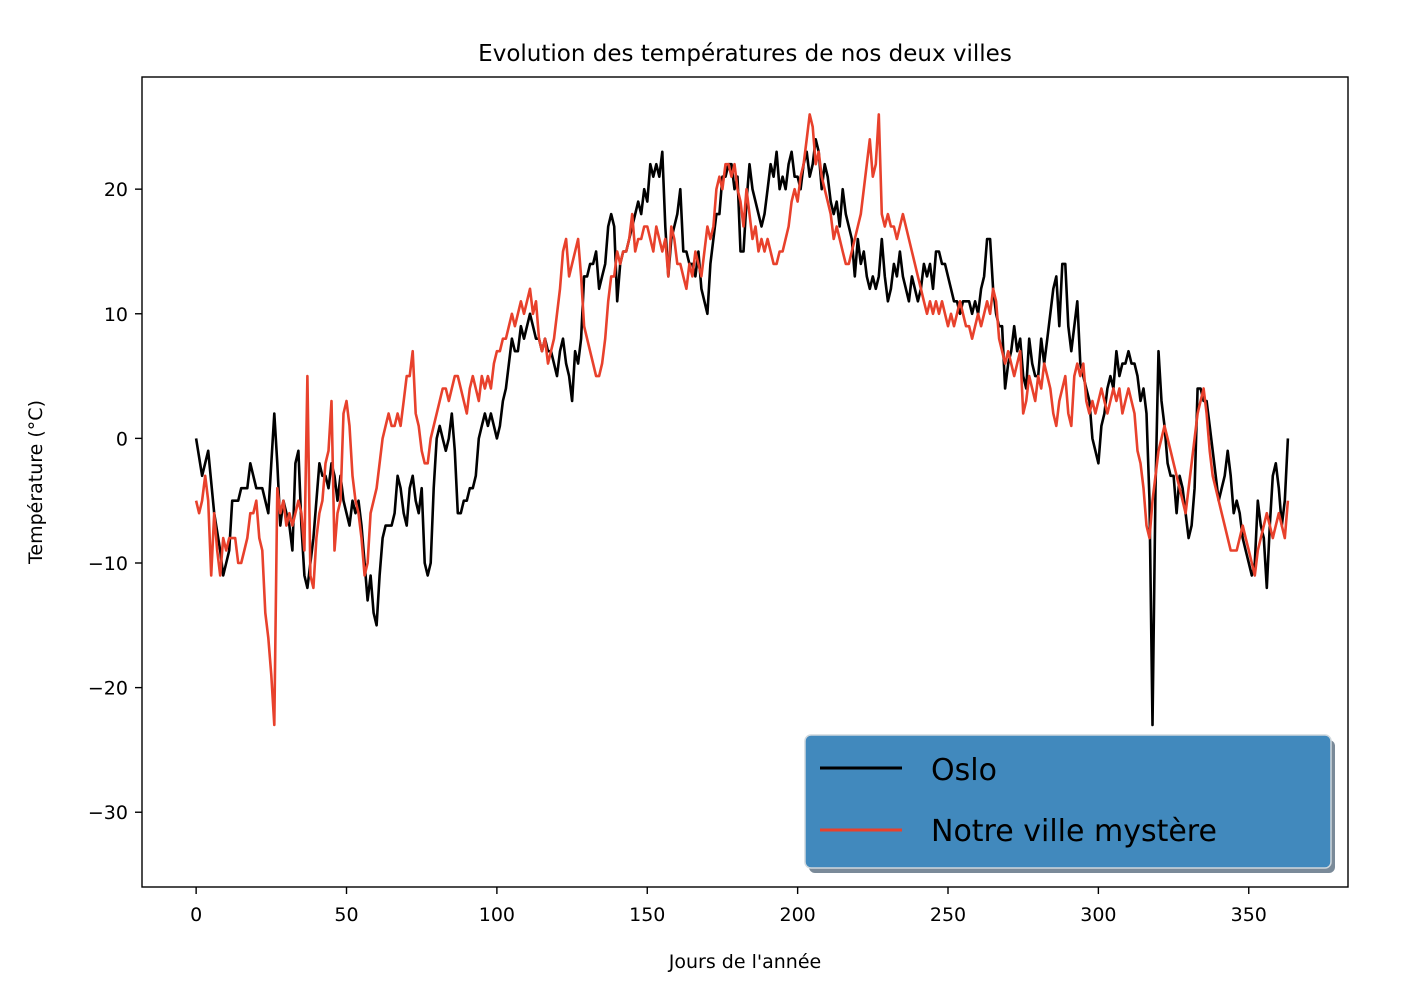  I want to click on x-tick-label: 150, so click(647, 915).